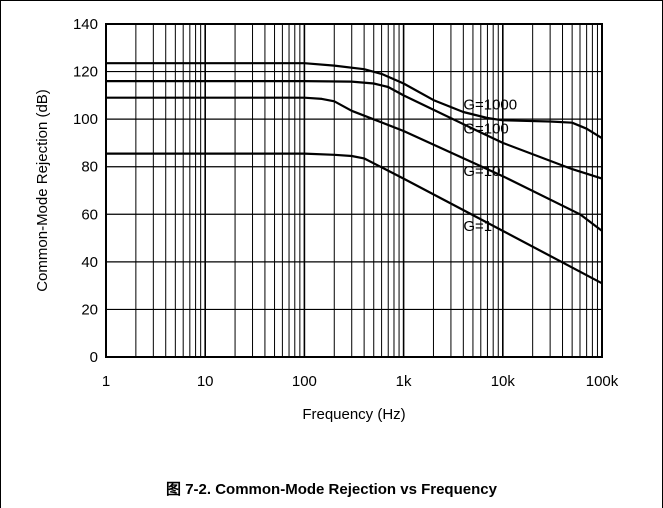  What do you see at coordinates (205, 381) in the screenshot?
I see `x-tick-label: 10` at bounding box center [205, 381].